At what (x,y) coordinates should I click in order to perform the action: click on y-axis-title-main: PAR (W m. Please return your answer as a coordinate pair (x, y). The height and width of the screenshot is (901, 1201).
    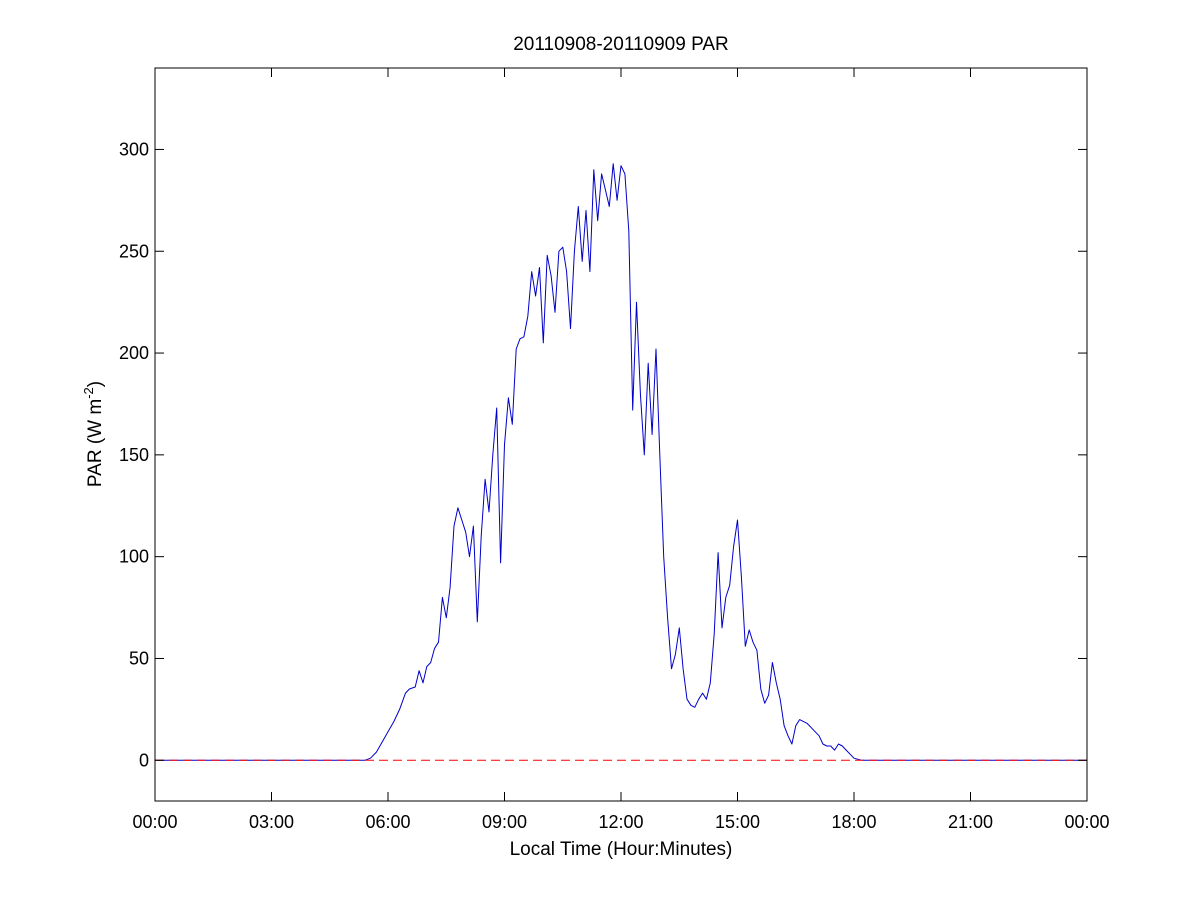
    Looking at the image, I should click on (95, 443).